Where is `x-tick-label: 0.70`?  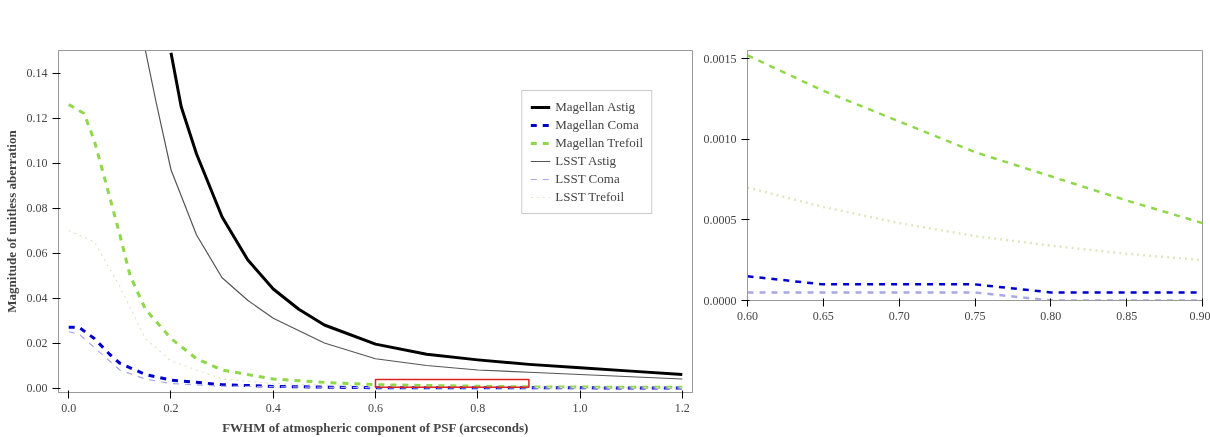 x-tick-label: 0.70 is located at coordinates (899, 315).